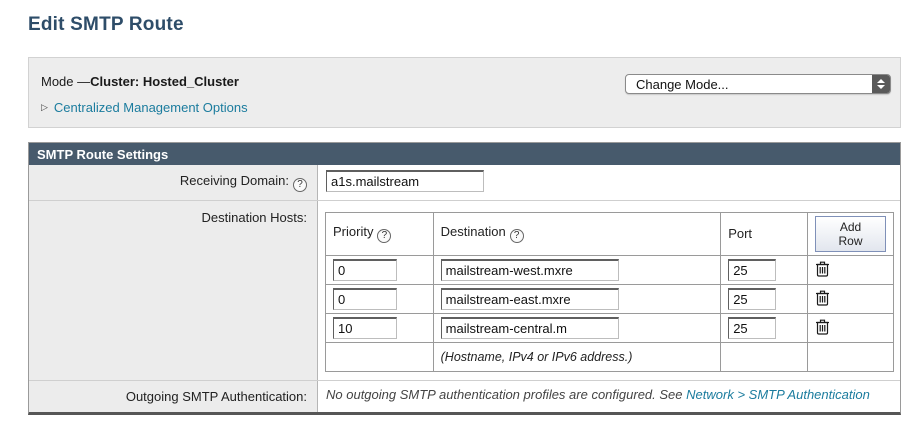 Image resolution: width=923 pixels, height=421 pixels. I want to click on port-column-header: Port, so click(764, 233).